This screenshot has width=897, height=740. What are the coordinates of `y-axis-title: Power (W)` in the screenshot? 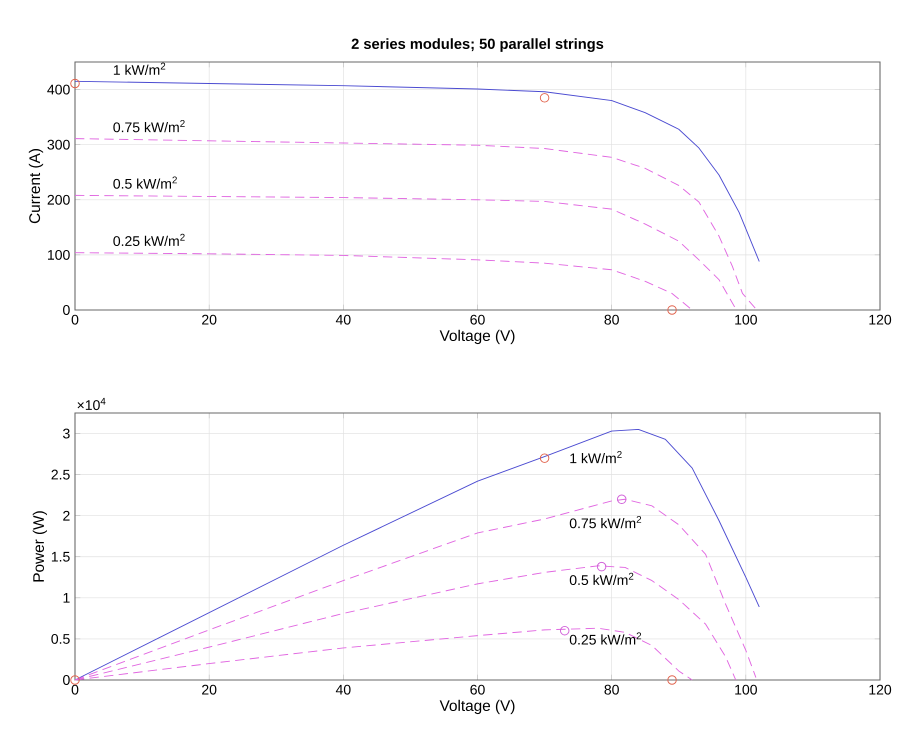 It's located at (40, 546).